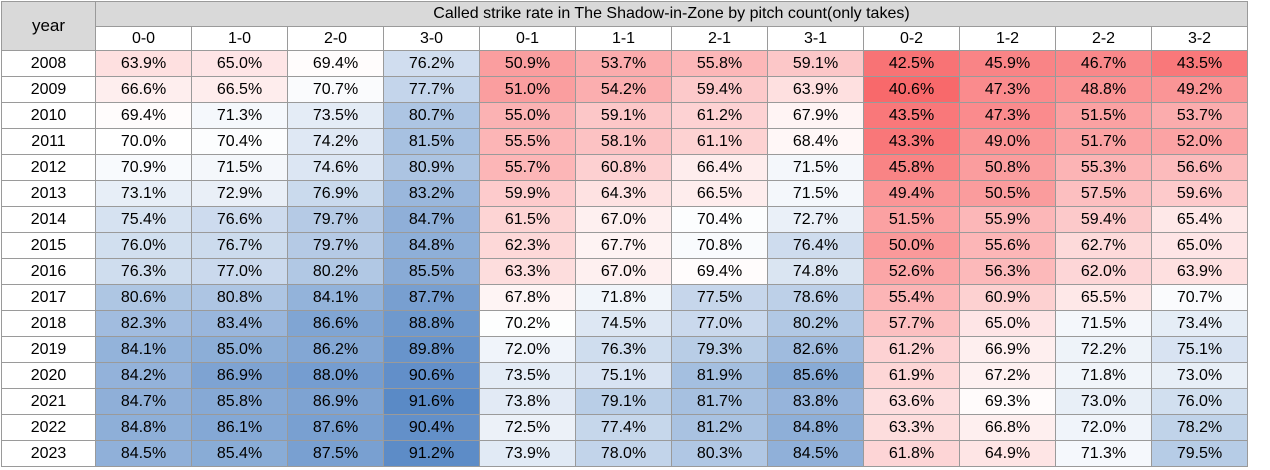 The image size is (1270, 470). Describe the element at coordinates (1103, 63) in the screenshot. I see `heatmap-cell-2008-2-2: 46.7%` at that location.